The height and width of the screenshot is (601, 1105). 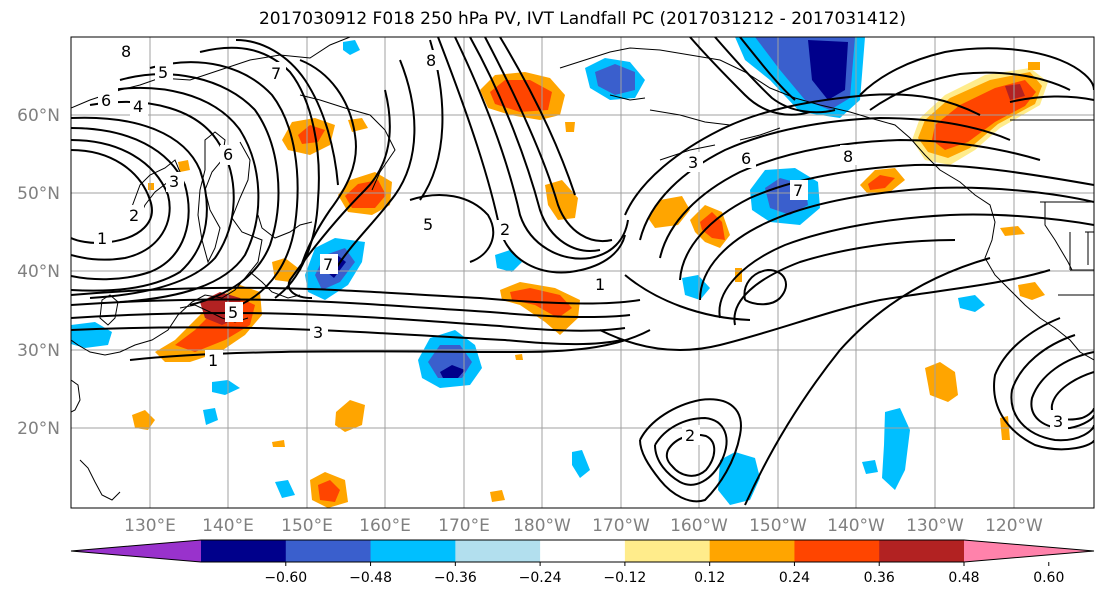 What do you see at coordinates (38, 194) in the screenshot?
I see `lat-label: 50°N` at bounding box center [38, 194].